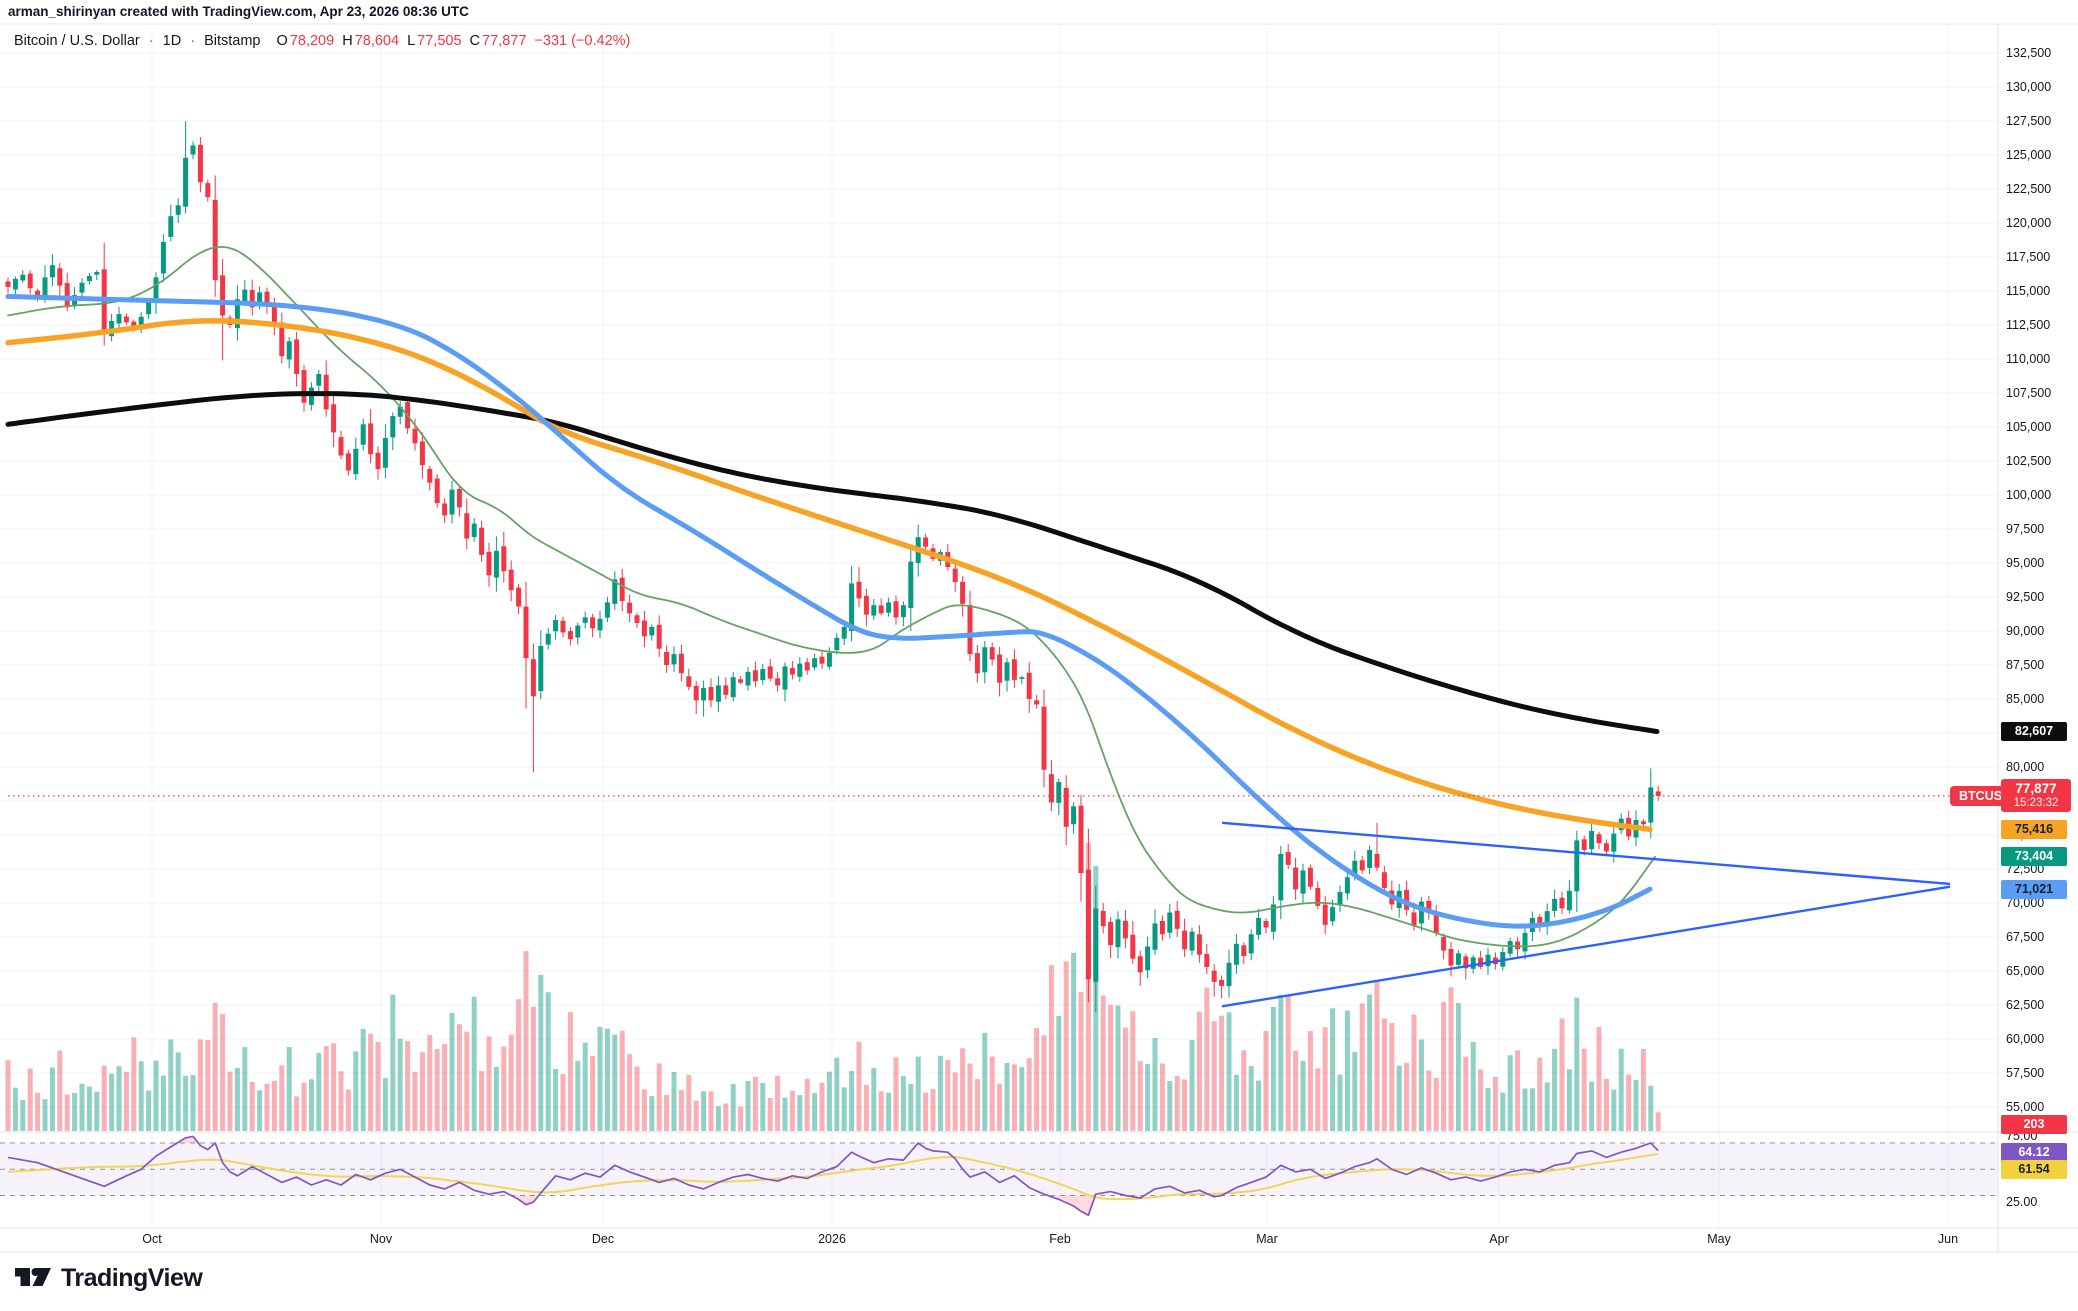 This screenshot has width=2078, height=1311. I want to click on last-price-tag: 77,877 15:23:32, so click(2036, 795).